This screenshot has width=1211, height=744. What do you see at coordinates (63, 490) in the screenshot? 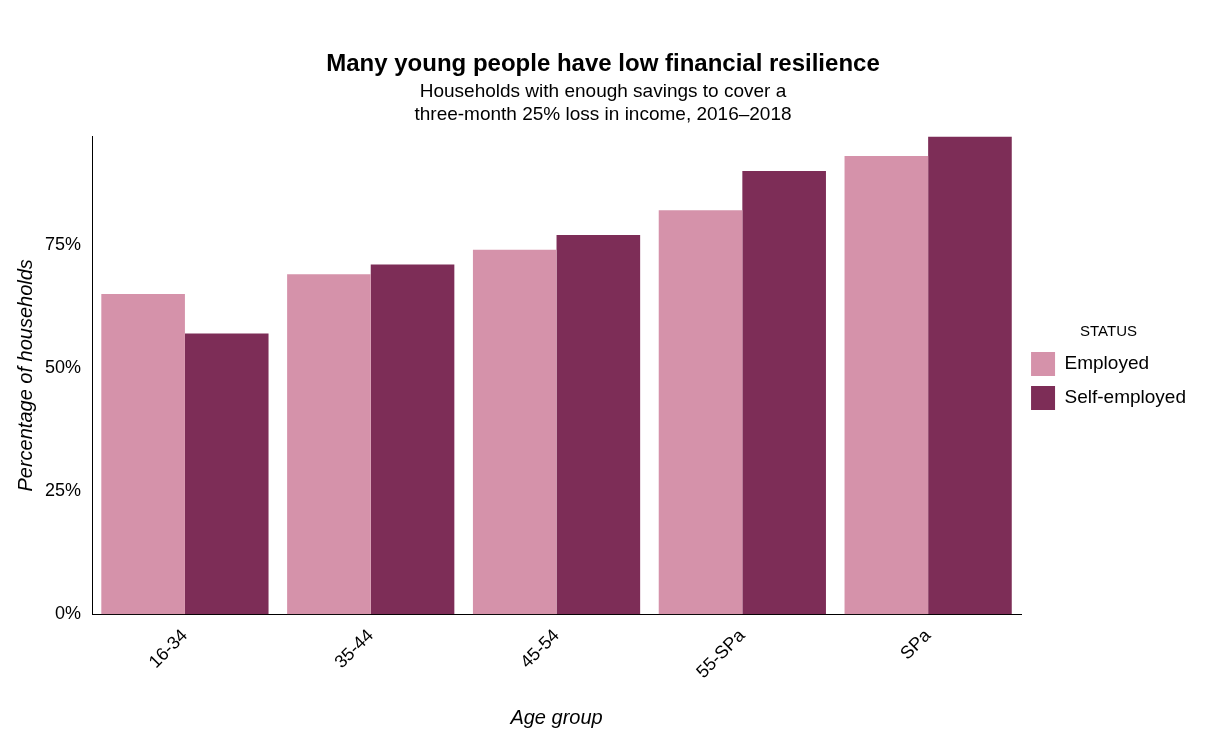
I see `y-tick-label: 25%` at bounding box center [63, 490].